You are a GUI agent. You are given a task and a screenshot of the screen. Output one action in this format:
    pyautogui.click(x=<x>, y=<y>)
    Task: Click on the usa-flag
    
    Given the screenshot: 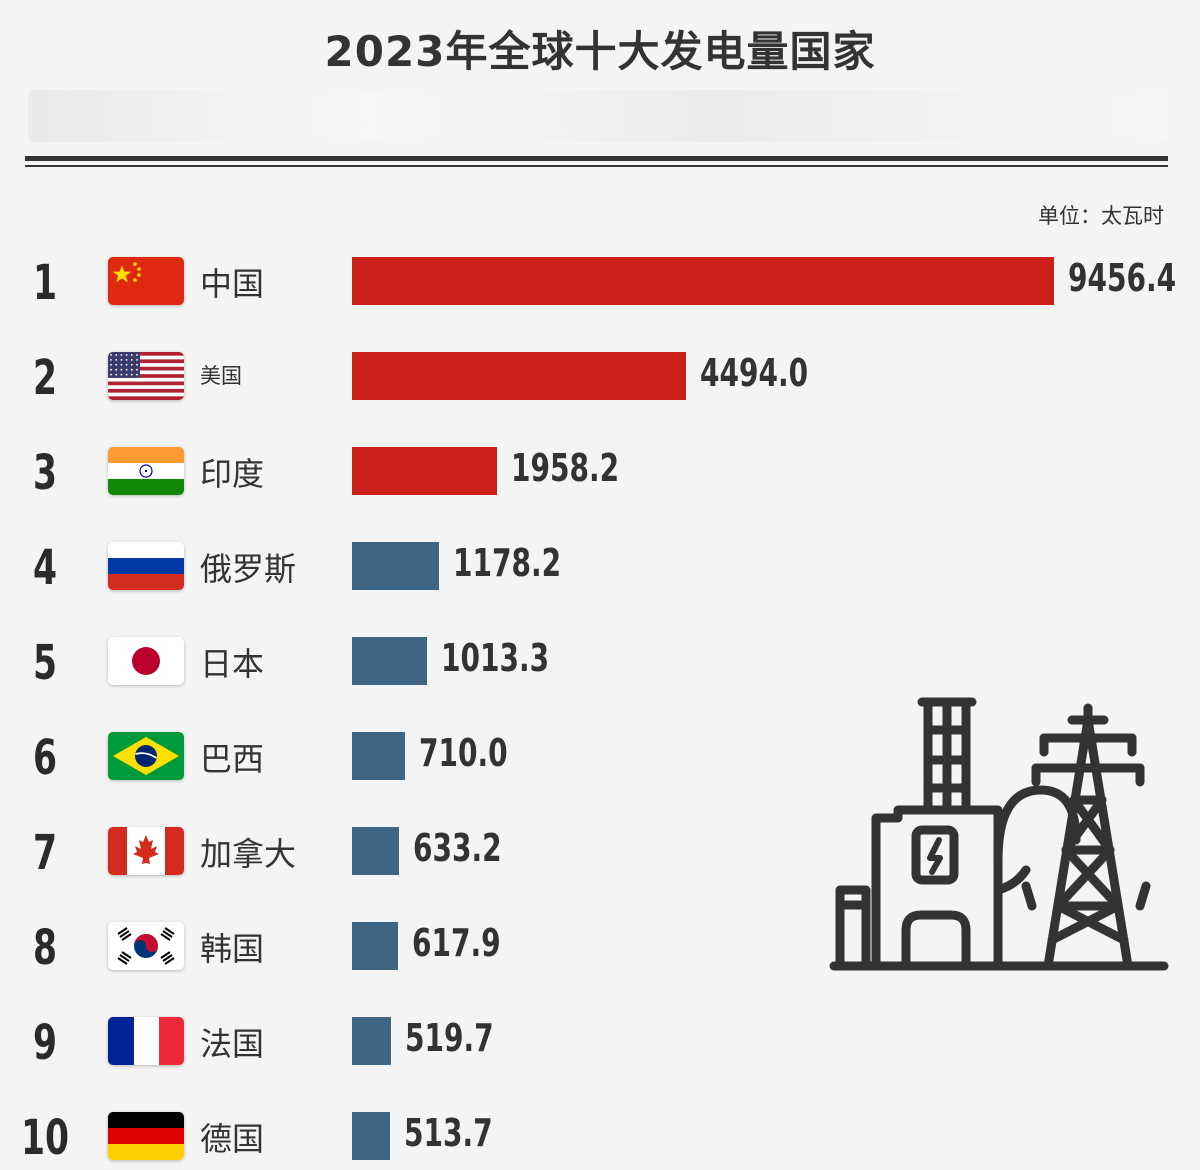 What is the action you would take?
    pyautogui.click(x=146, y=376)
    